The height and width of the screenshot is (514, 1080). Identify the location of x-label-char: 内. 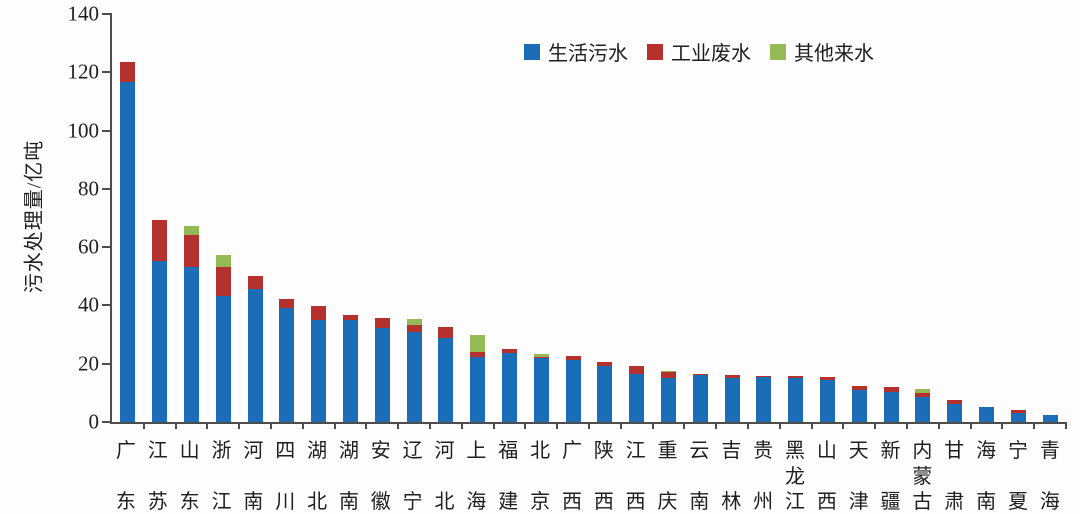
(922, 451).